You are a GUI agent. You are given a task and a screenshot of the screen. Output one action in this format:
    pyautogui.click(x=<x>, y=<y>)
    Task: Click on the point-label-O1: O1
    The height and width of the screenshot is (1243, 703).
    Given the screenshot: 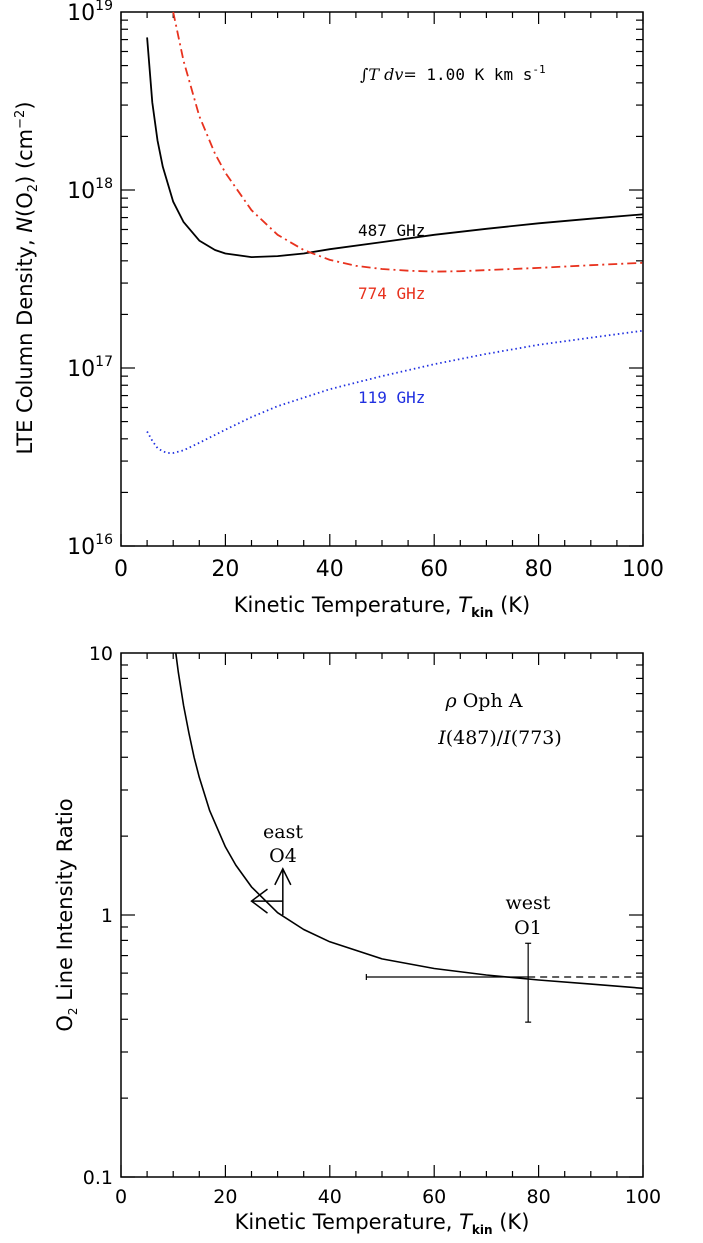 What is the action you would take?
    pyautogui.click(x=528, y=928)
    